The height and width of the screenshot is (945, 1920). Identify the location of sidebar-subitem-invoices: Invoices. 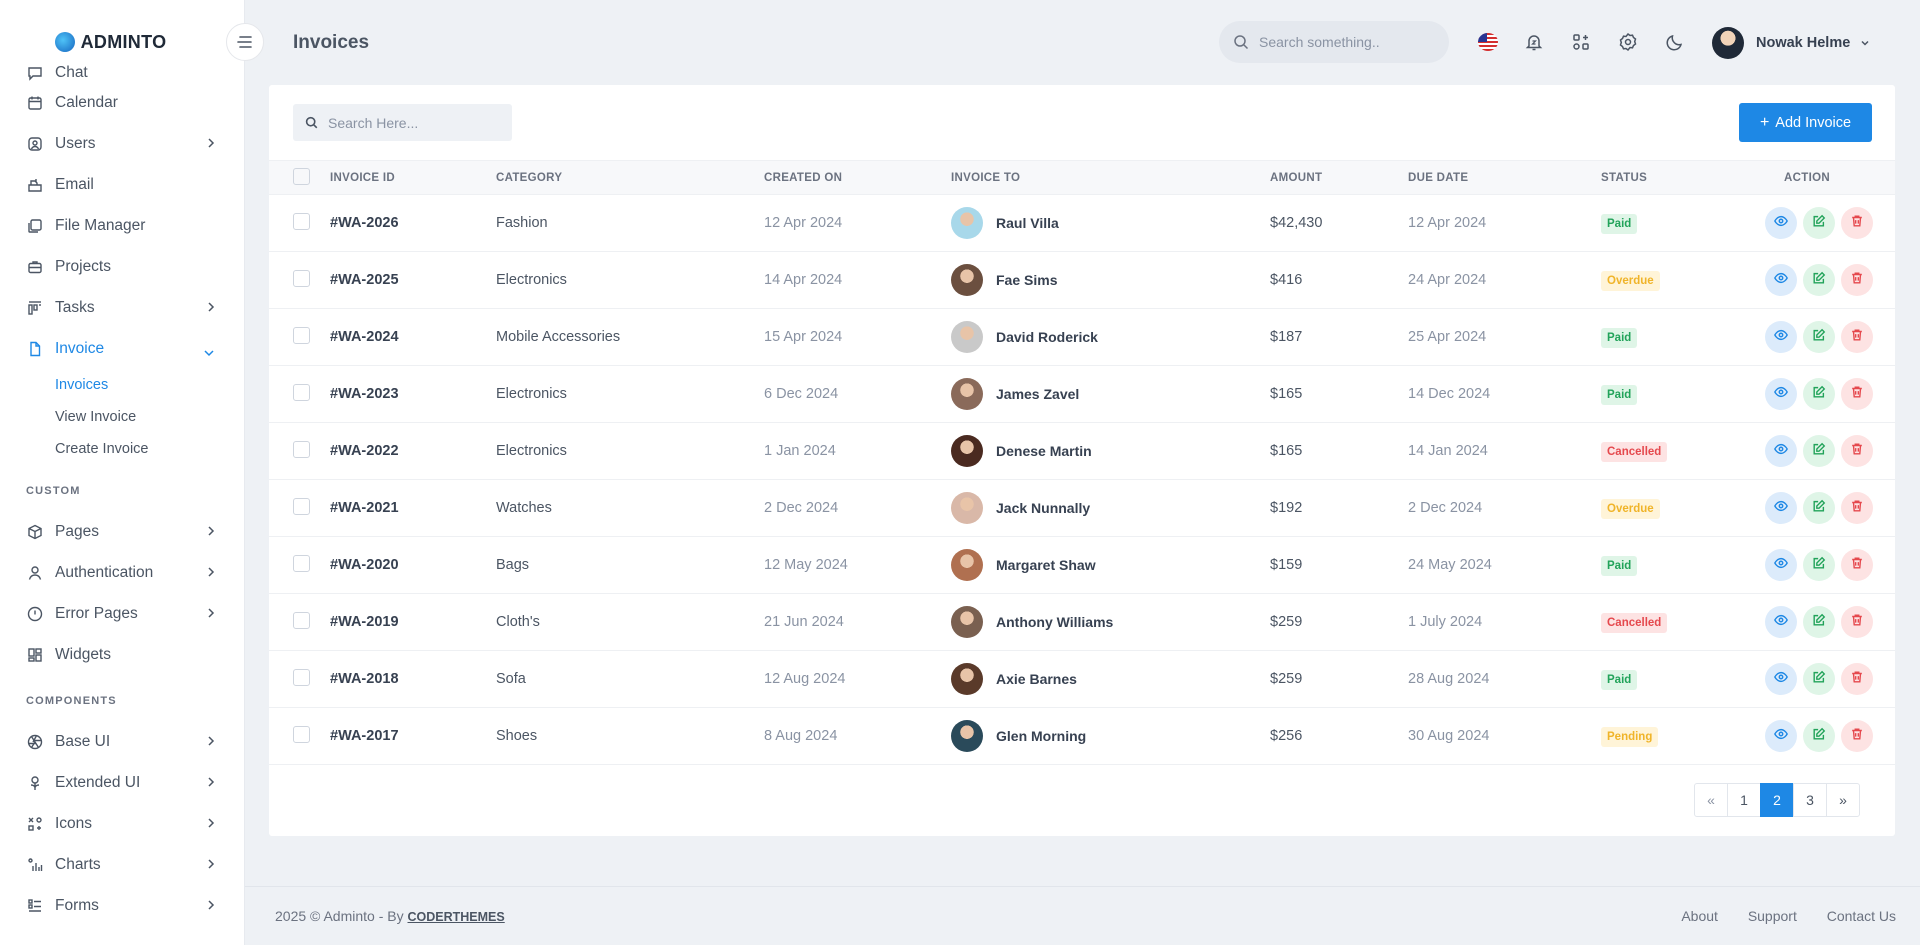
(82, 385).